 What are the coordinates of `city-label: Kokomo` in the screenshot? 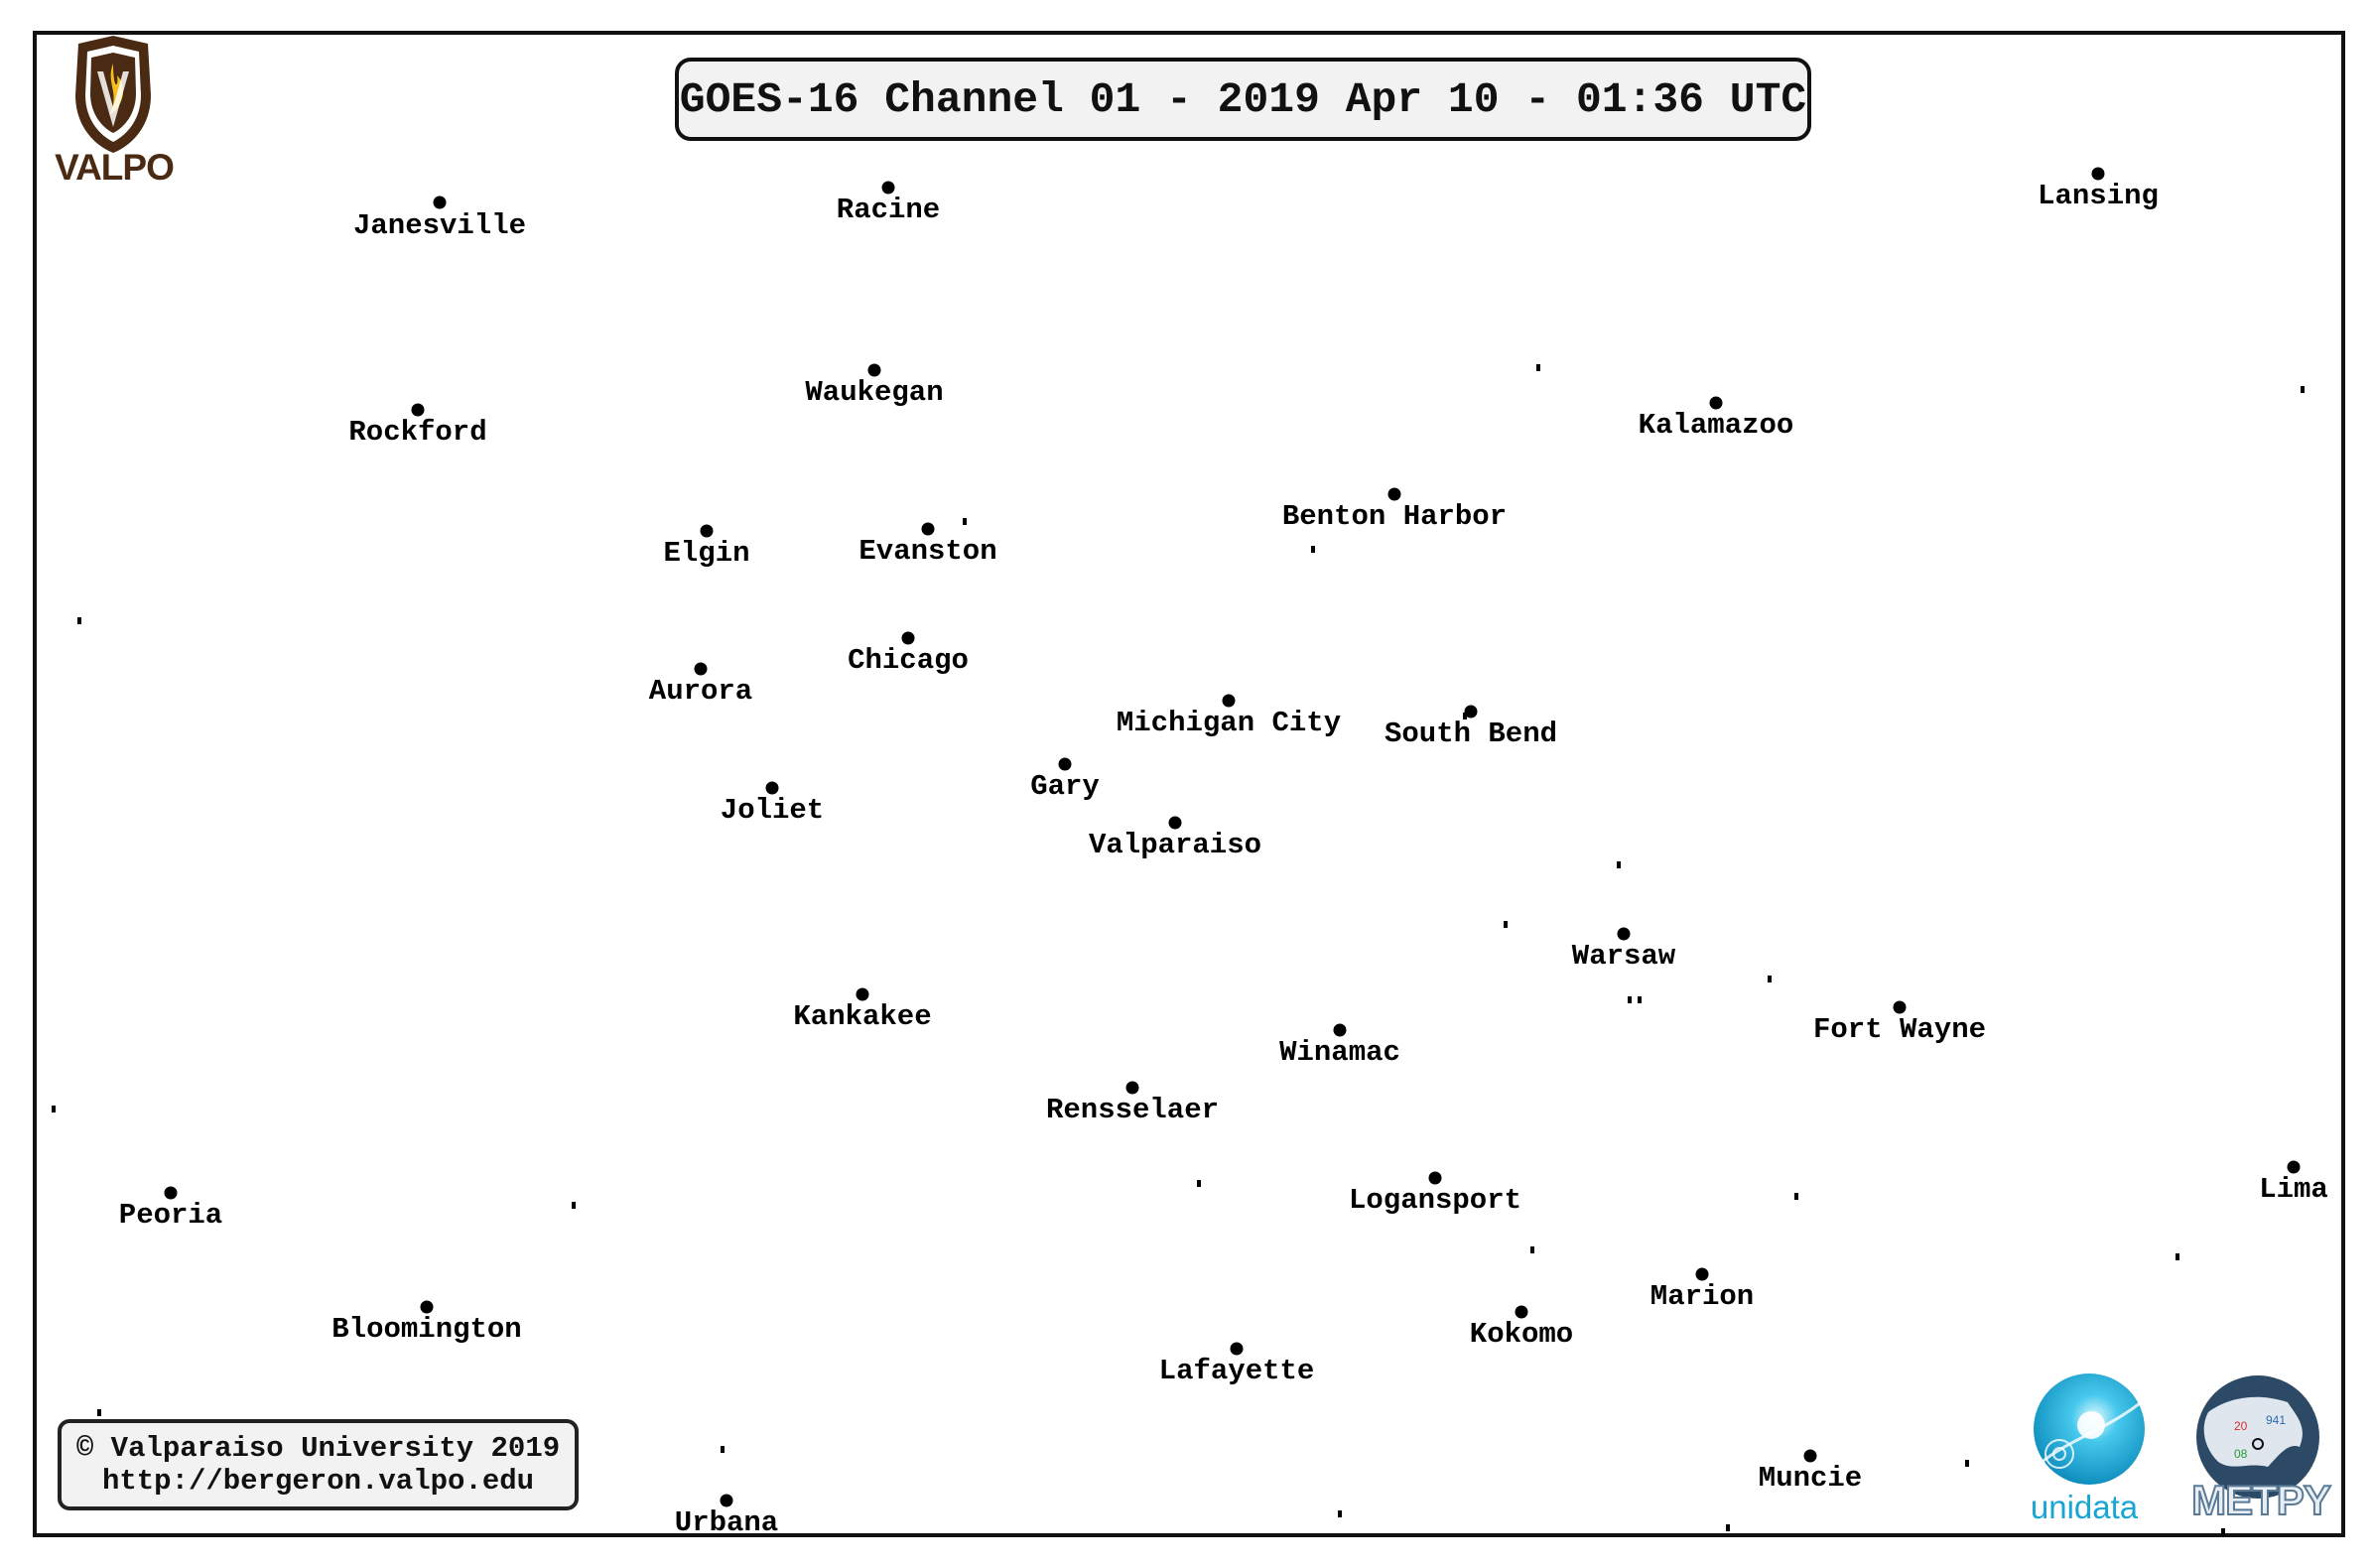 It's located at (1521, 1334).